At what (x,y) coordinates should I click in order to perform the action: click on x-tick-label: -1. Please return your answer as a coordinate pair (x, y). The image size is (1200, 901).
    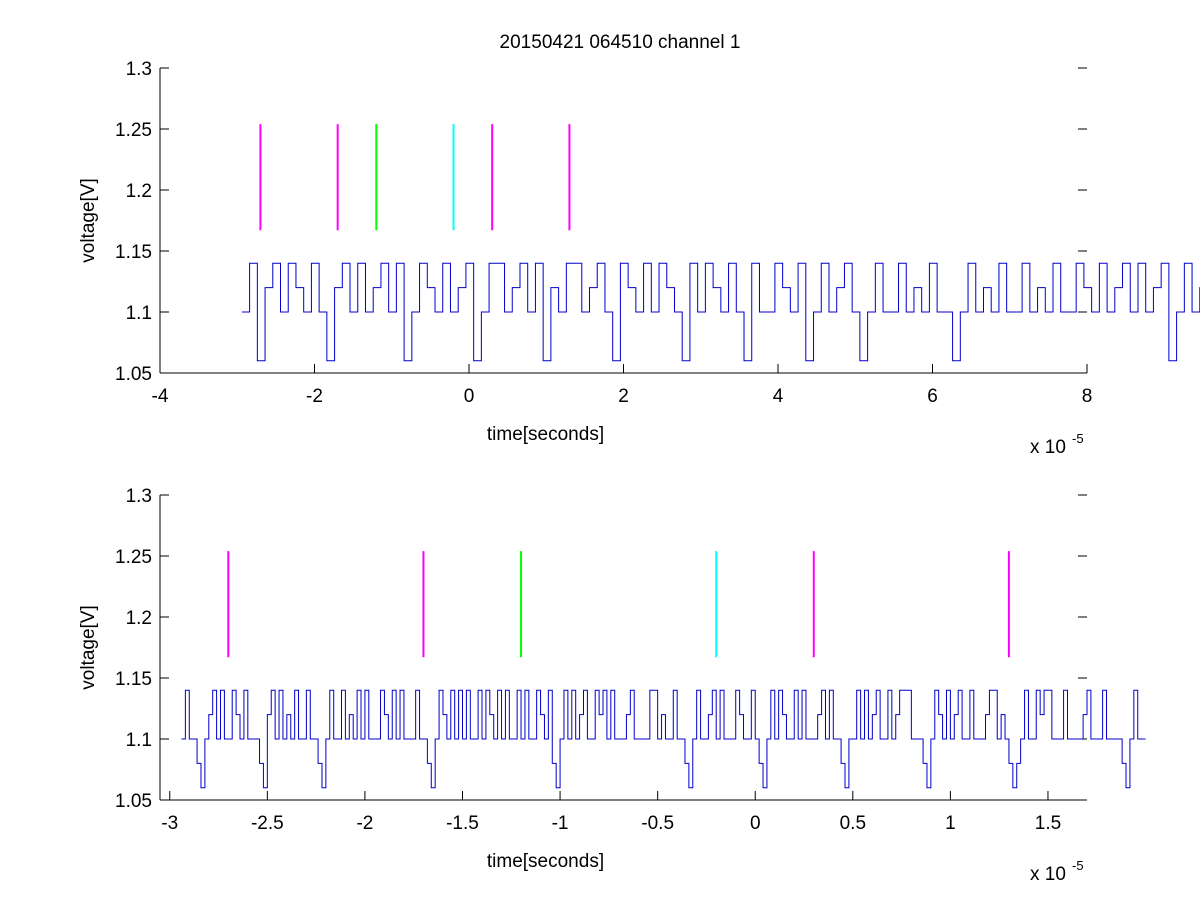
    Looking at the image, I should click on (560, 823).